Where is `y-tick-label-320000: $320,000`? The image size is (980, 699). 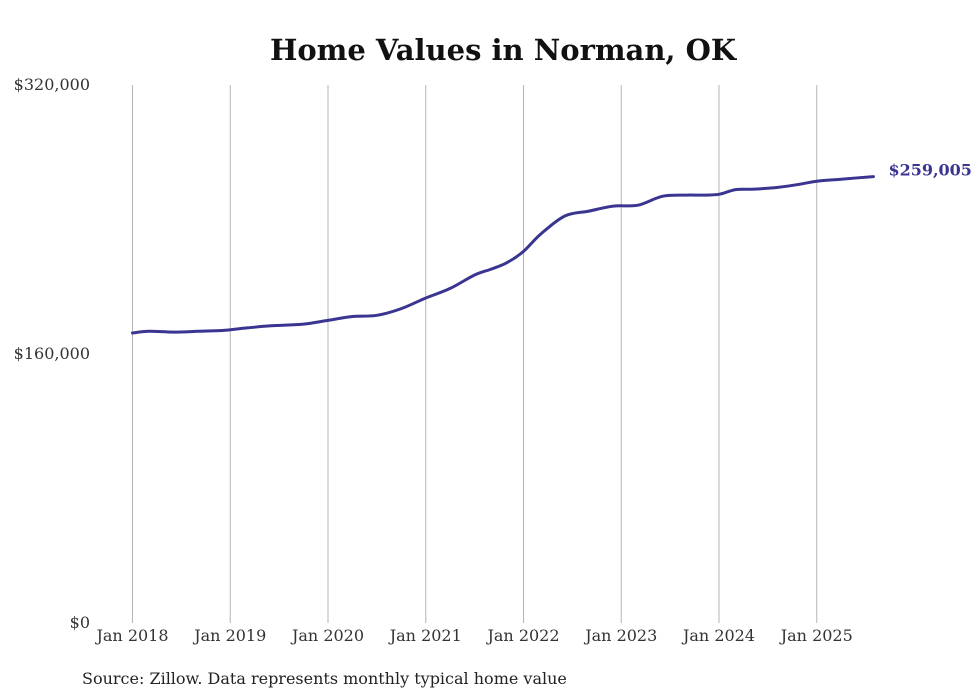 y-tick-label-320000: $320,000 is located at coordinates (52, 84).